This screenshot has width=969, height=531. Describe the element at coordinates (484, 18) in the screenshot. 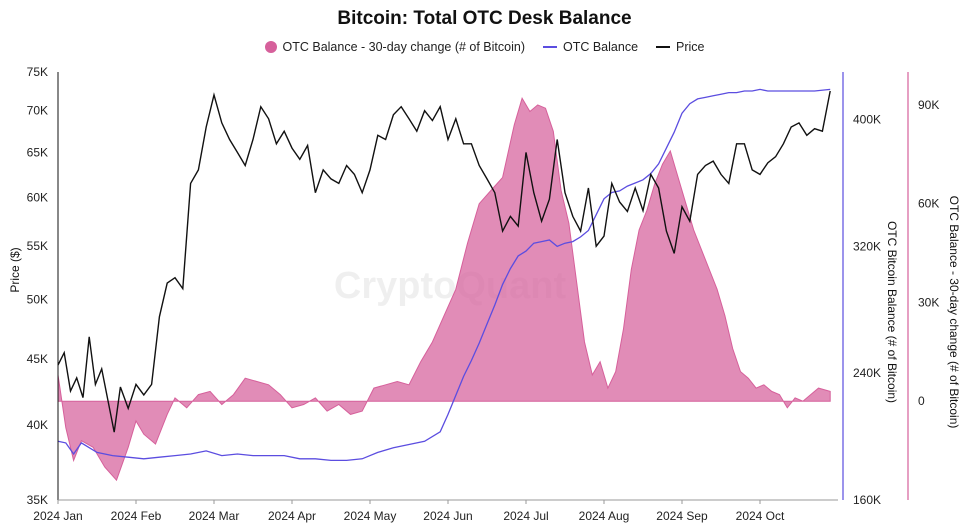

I see `chart-title: Bitcoin: Total OTC Desk Balance` at that location.